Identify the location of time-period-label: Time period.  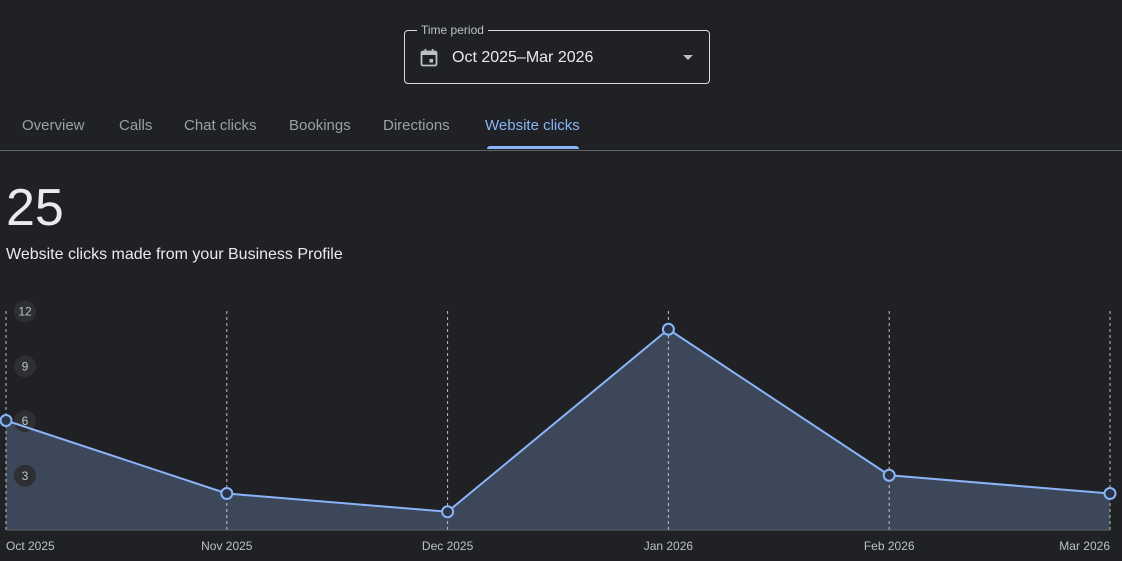
(452, 30).